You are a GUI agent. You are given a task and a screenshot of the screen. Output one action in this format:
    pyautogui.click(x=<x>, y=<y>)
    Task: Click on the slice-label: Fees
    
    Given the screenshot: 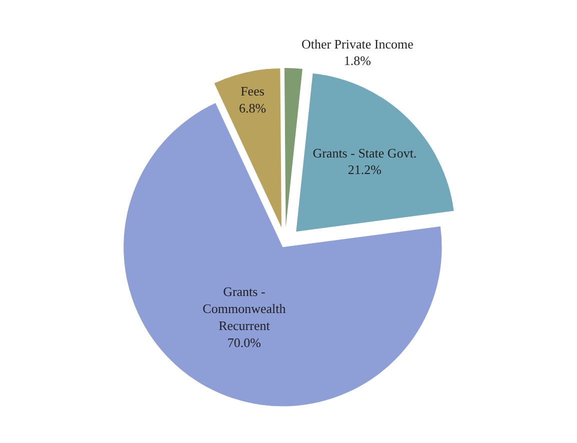 What is the action you would take?
    pyautogui.click(x=252, y=91)
    